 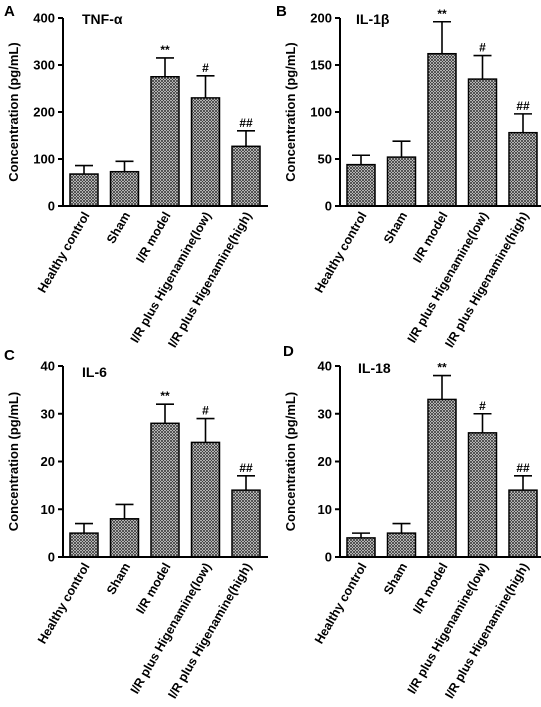 What do you see at coordinates (288, 351) in the screenshot?
I see `panel-letter: D` at bounding box center [288, 351].